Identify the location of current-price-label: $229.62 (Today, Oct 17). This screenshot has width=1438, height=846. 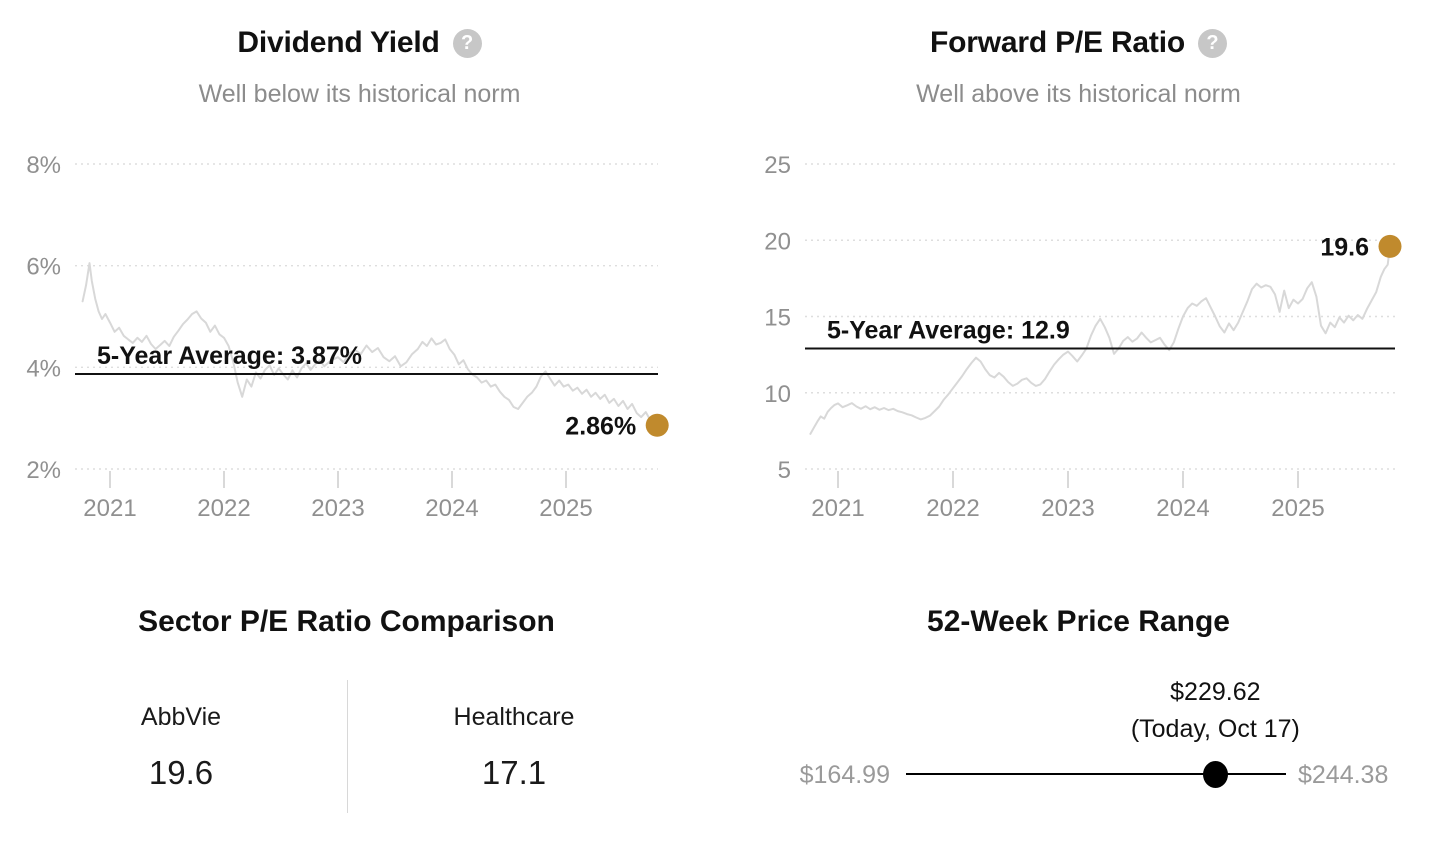
(1215, 711).